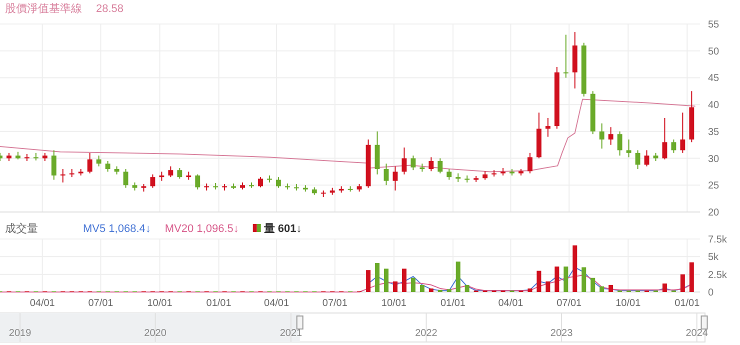 Image resolution: width=740 pixels, height=345 pixels. I want to click on chart-title: 成交量, so click(21, 228).